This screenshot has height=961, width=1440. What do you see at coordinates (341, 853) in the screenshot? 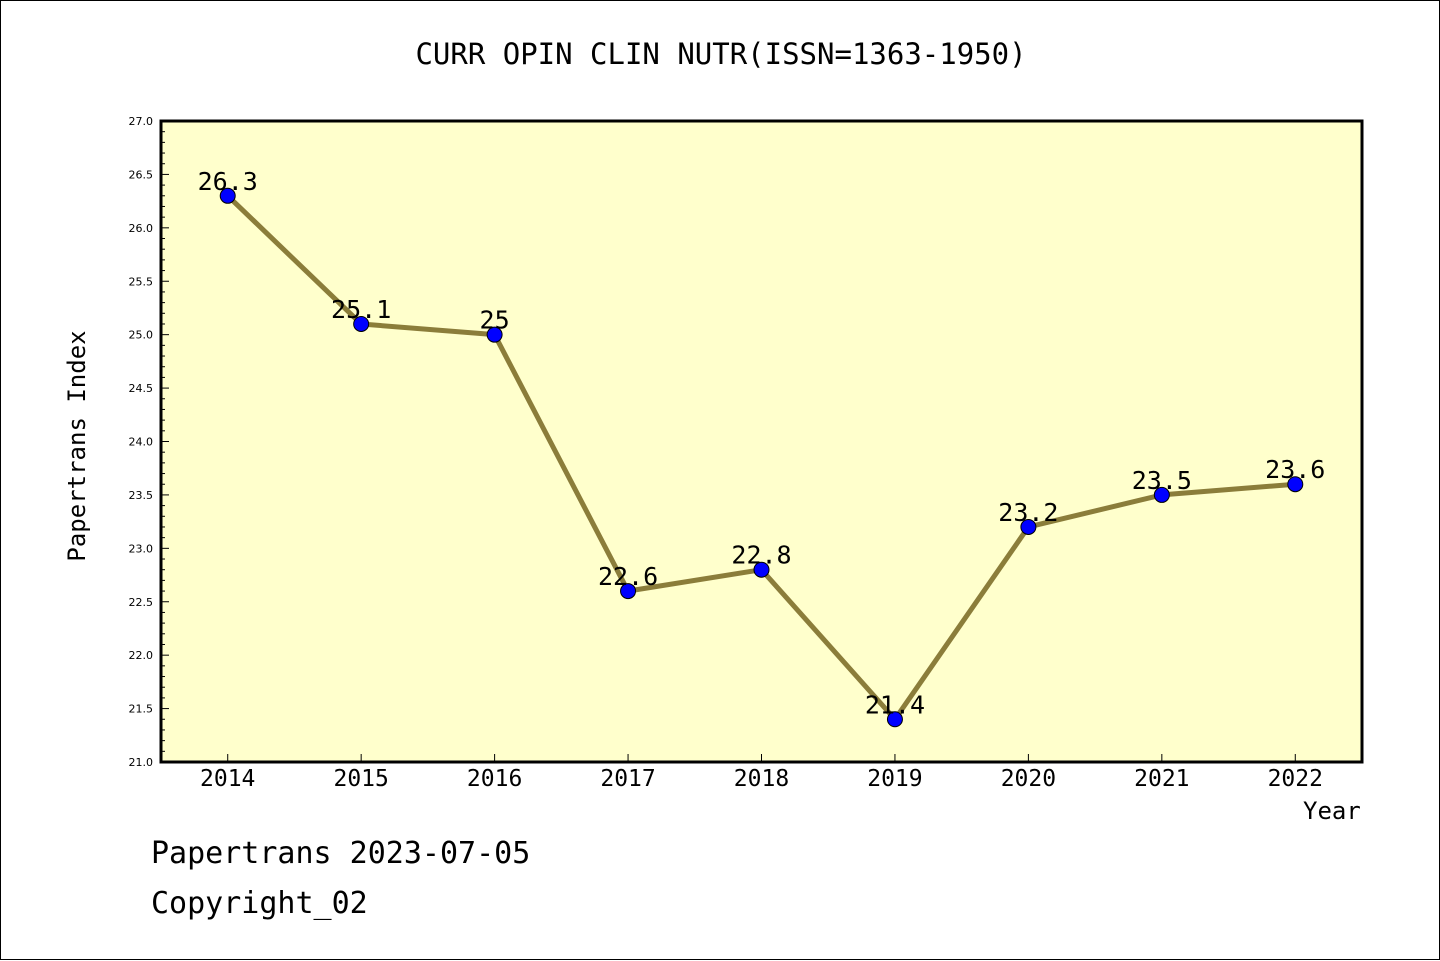
I see `footer-date: Papertrans 2023-07-05` at bounding box center [341, 853].